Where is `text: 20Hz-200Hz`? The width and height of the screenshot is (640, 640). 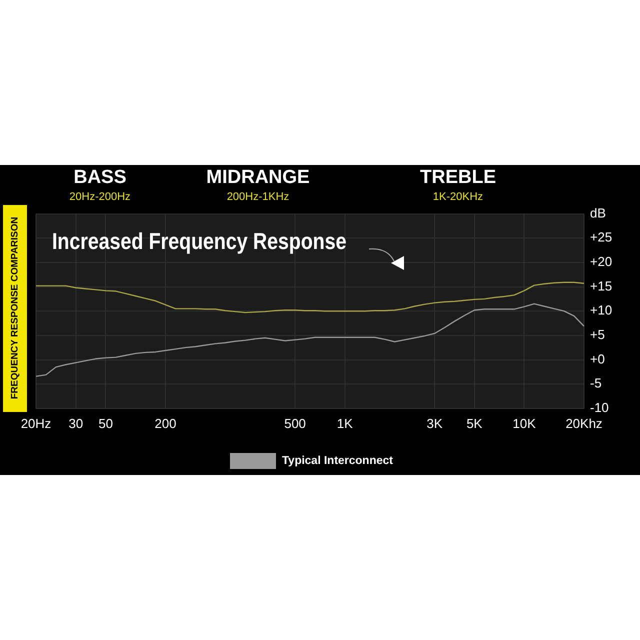
text: 20Hz-200Hz is located at coordinates (100, 197).